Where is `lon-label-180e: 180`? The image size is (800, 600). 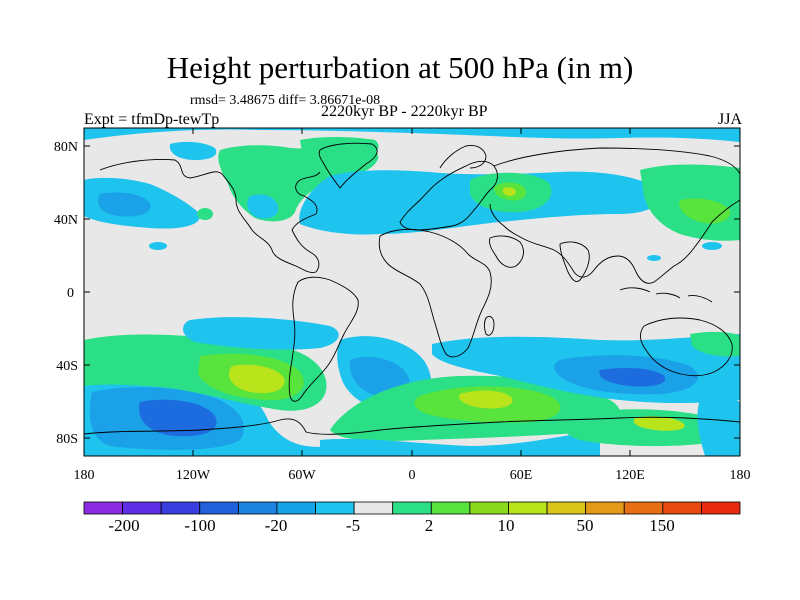 lon-label-180e: 180 is located at coordinates (740, 475).